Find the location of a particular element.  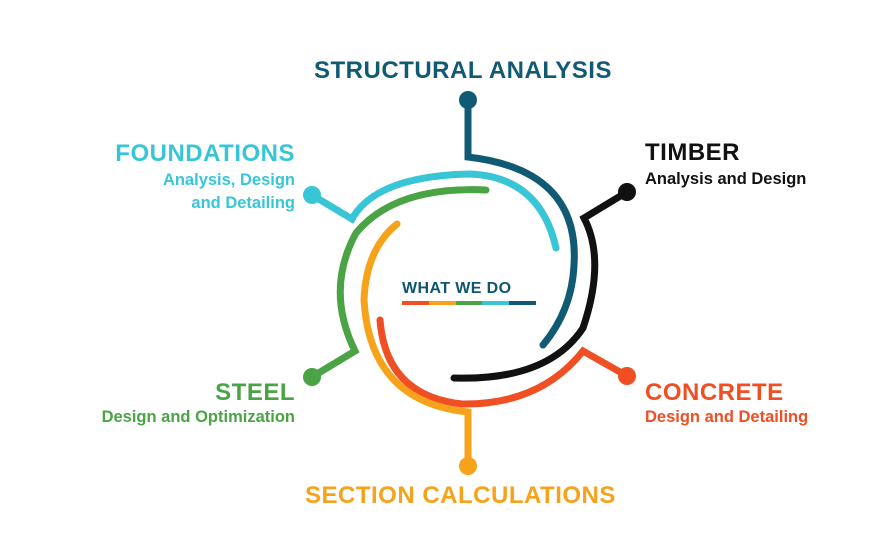

concrete-node is located at coordinates (627, 376).